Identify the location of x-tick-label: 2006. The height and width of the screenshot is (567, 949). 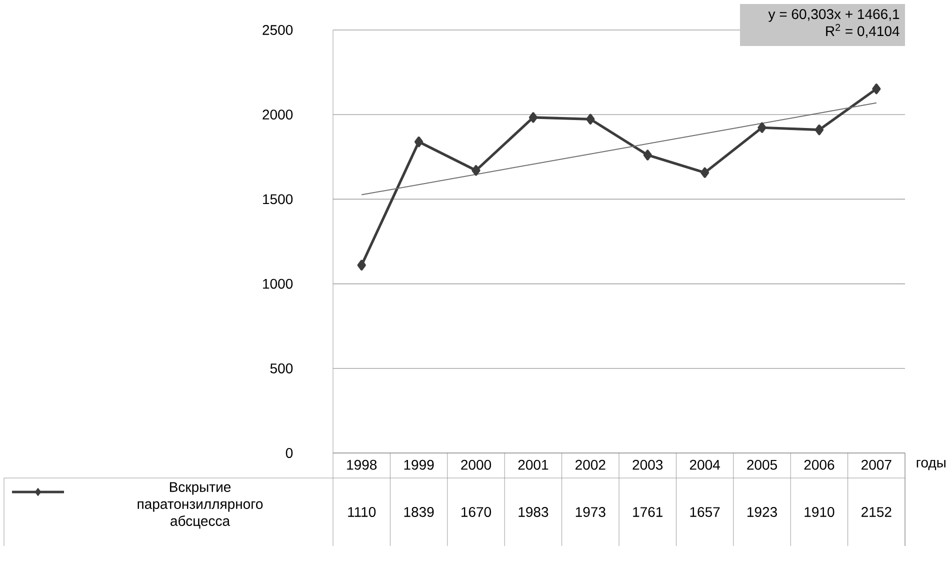
(819, 465).